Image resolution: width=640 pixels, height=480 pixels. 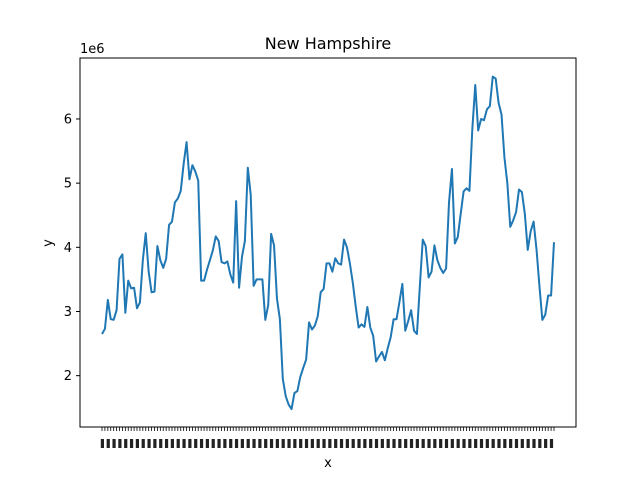 What do you see at coordinates (327, 443) in the screenshot?
I see `x-tick-labels-overlap` at bounding box center [327, 443].